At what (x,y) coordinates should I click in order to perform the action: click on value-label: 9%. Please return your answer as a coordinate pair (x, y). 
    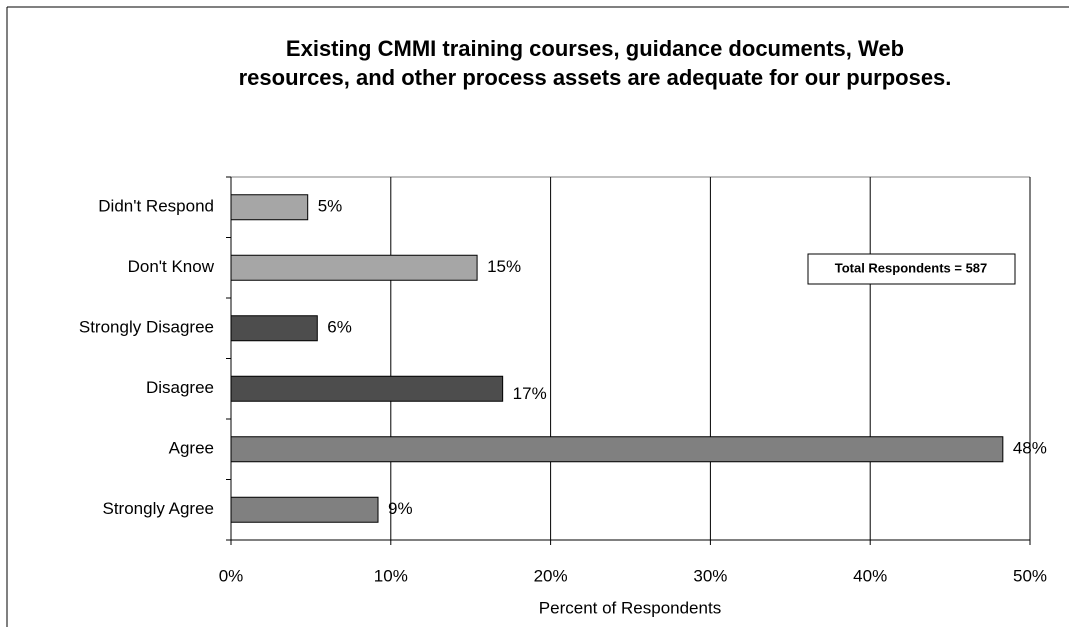
    Looking at the image, I should click on (400, 508).